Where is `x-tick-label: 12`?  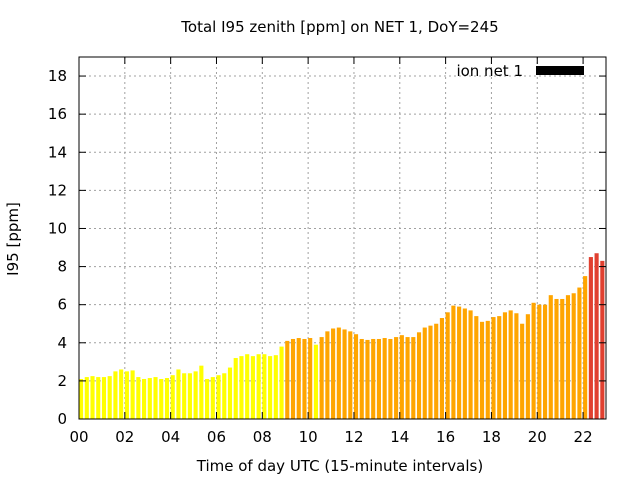
x-tick-label: 12 is located at coordinates (353, 437).